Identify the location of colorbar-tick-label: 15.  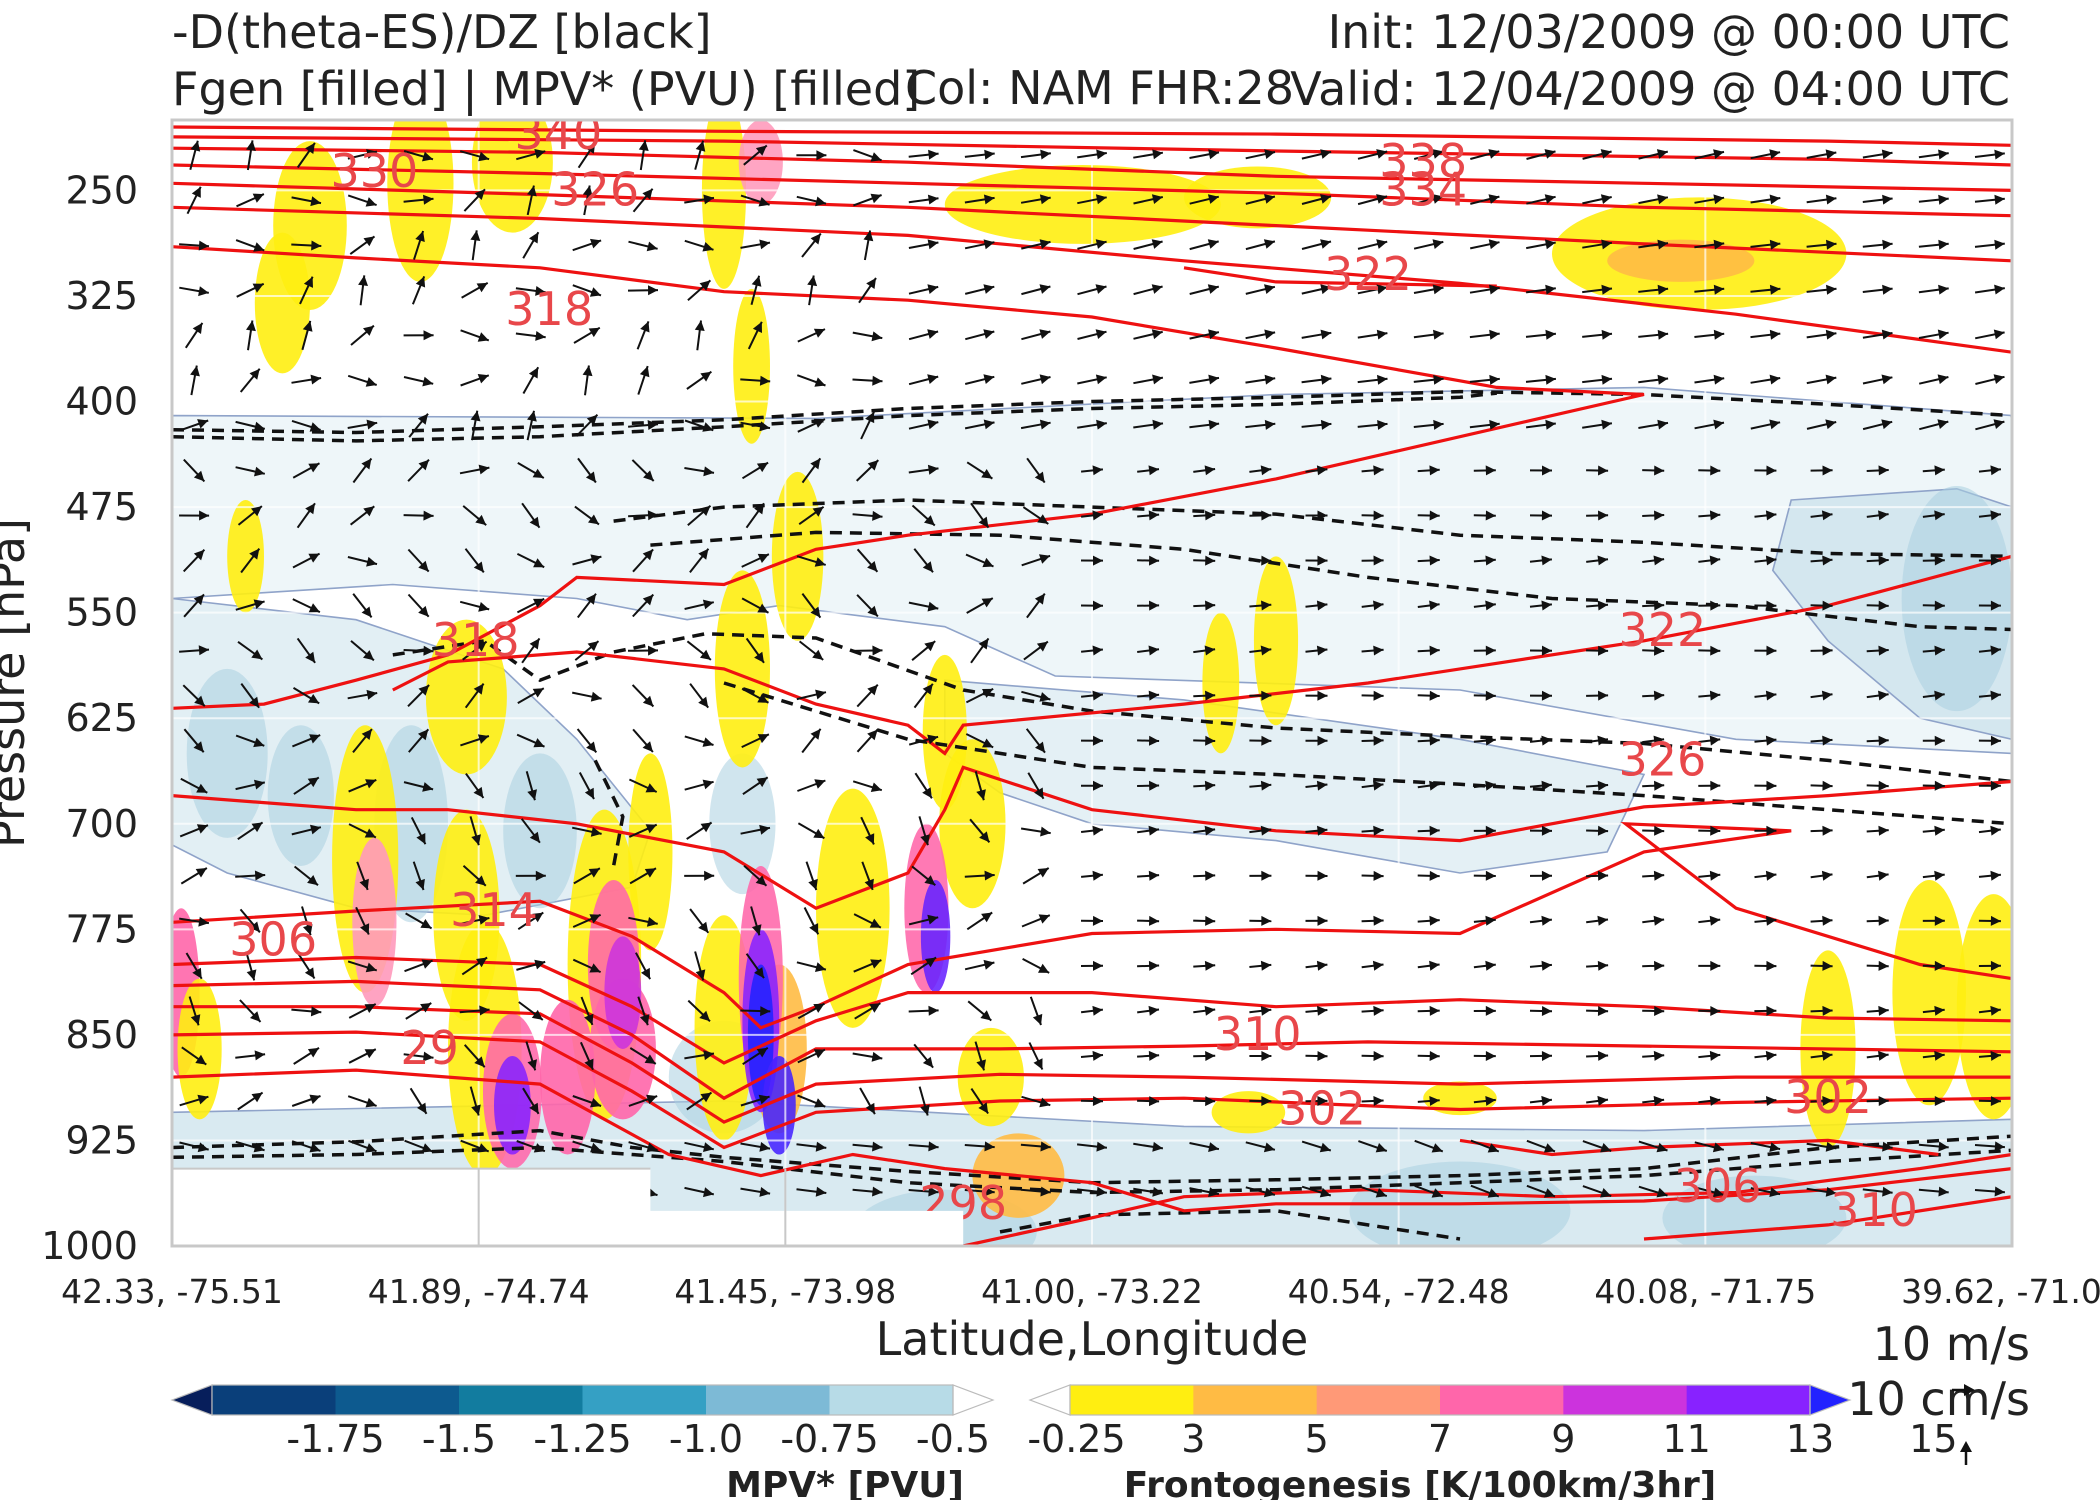
(1933, 1439).